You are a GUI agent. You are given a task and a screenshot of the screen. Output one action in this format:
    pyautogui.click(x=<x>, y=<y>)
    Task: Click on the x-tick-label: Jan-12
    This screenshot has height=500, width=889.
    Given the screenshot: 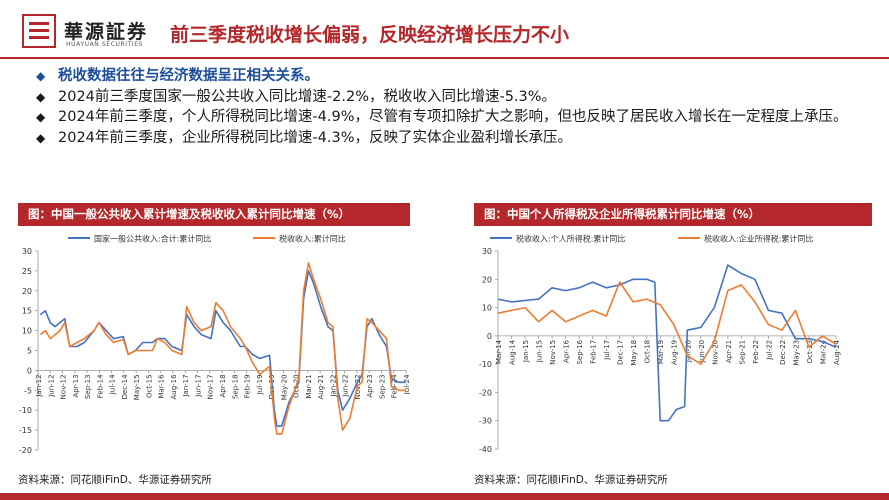 What is the action you would take?
    pyautogui.click(x=39, y=385)
    